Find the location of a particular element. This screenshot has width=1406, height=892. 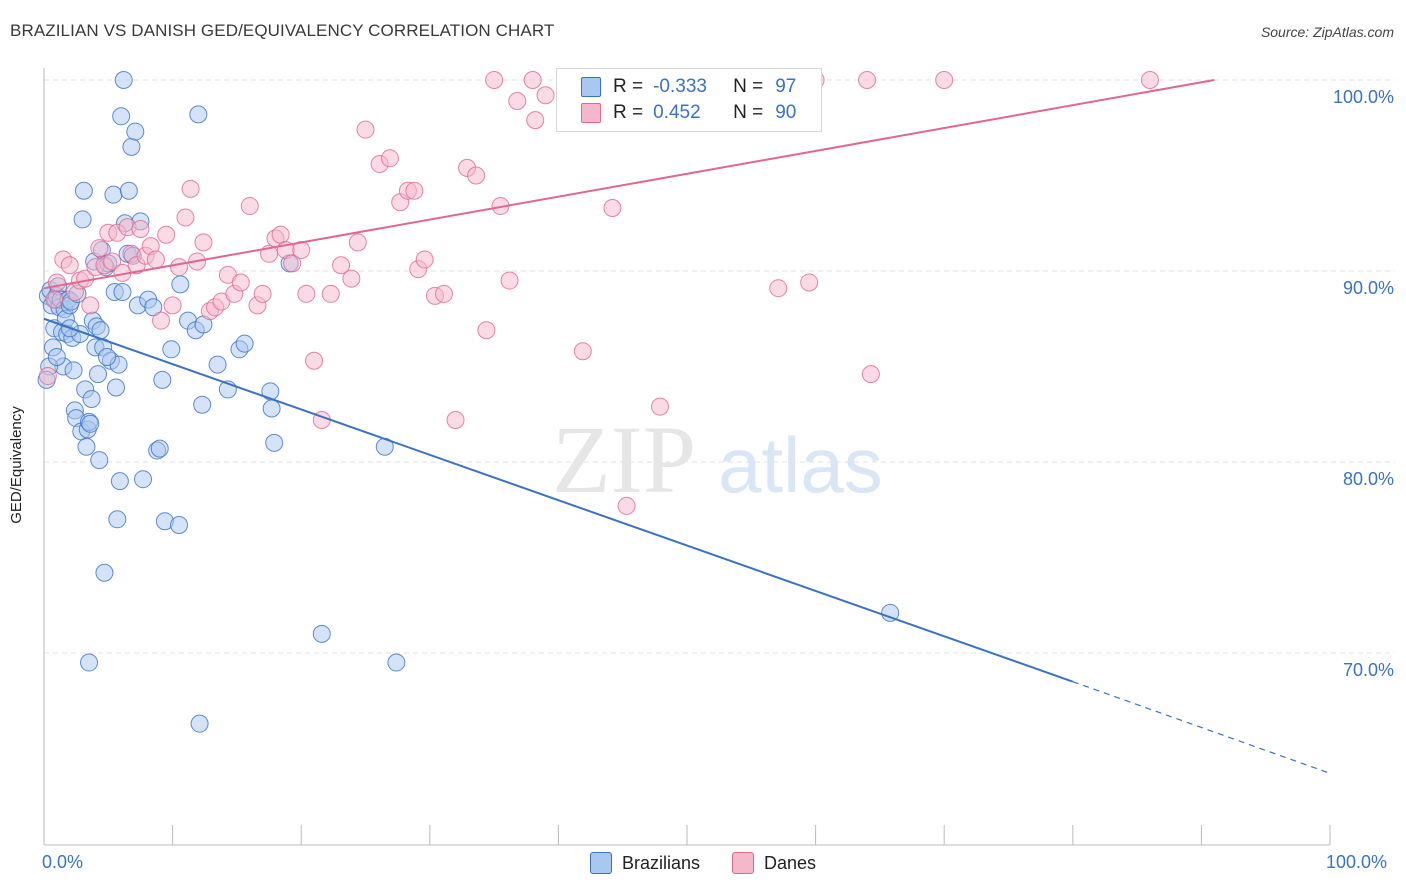

legend-item-brazilians: Brazilians is located at coordinates (644, 863).